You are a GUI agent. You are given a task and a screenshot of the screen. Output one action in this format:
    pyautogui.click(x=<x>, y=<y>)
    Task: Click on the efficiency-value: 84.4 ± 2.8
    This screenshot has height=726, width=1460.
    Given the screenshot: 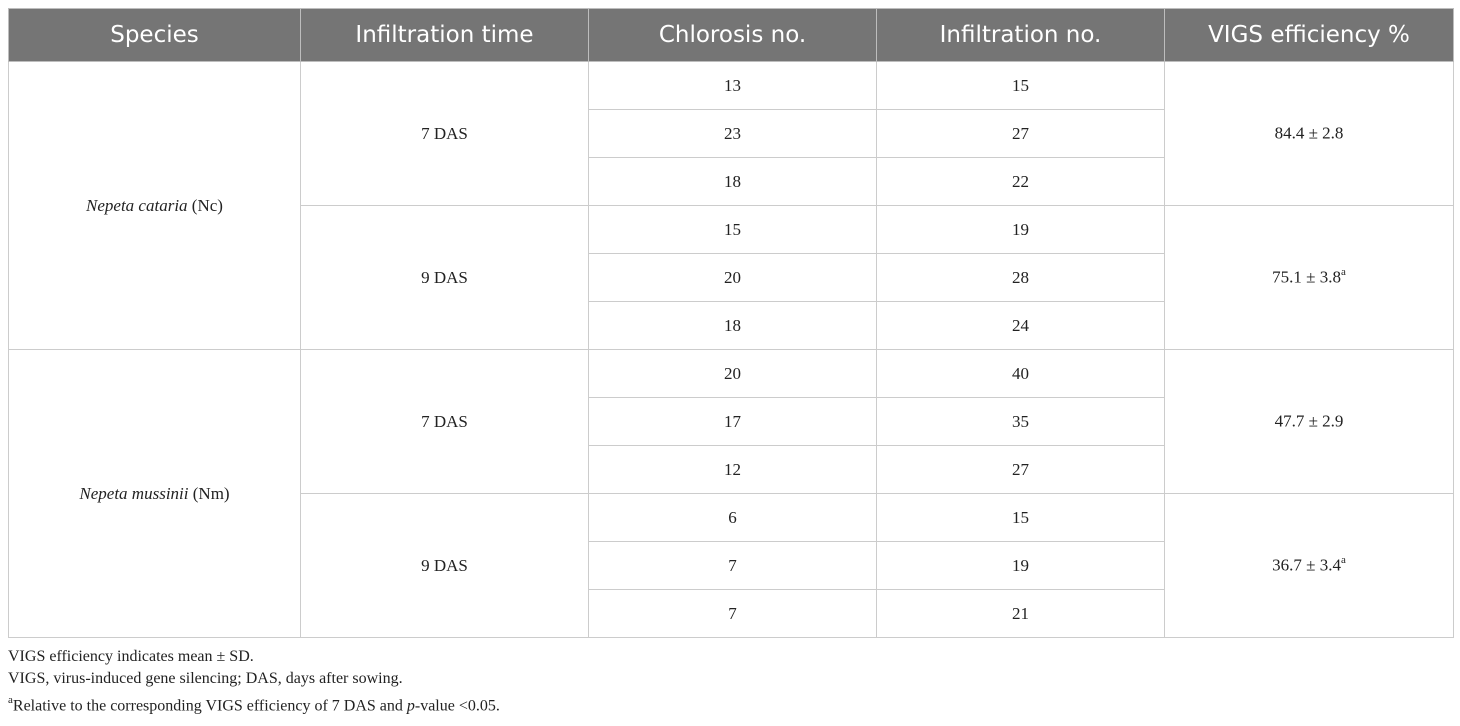 What is the action you would take?
    pyautogui.click(x=1309, y=133)
    